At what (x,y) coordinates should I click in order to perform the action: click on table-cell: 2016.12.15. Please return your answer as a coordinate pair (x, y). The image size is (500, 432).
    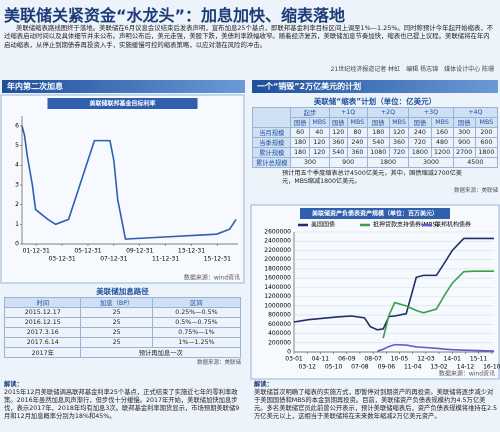
    Looking at the image, I should click on (42, 322).